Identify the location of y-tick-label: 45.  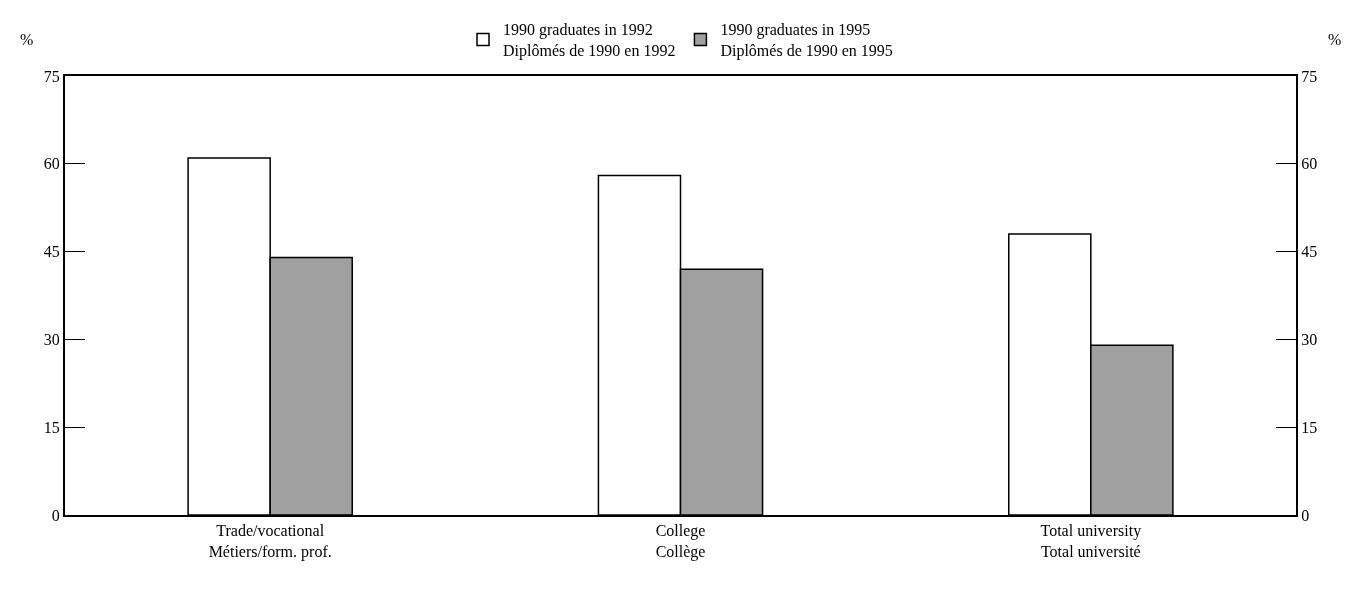
(51, 252).